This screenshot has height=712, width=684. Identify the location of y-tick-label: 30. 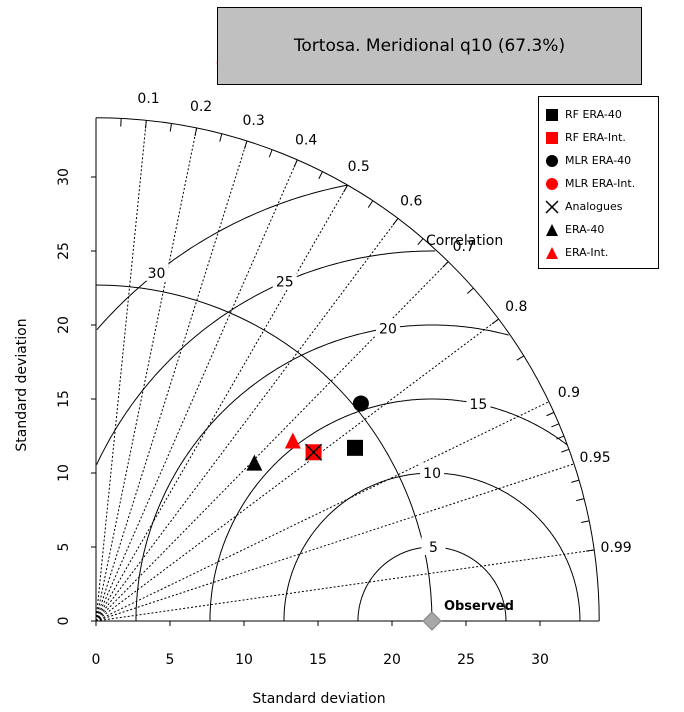
(64, 177).